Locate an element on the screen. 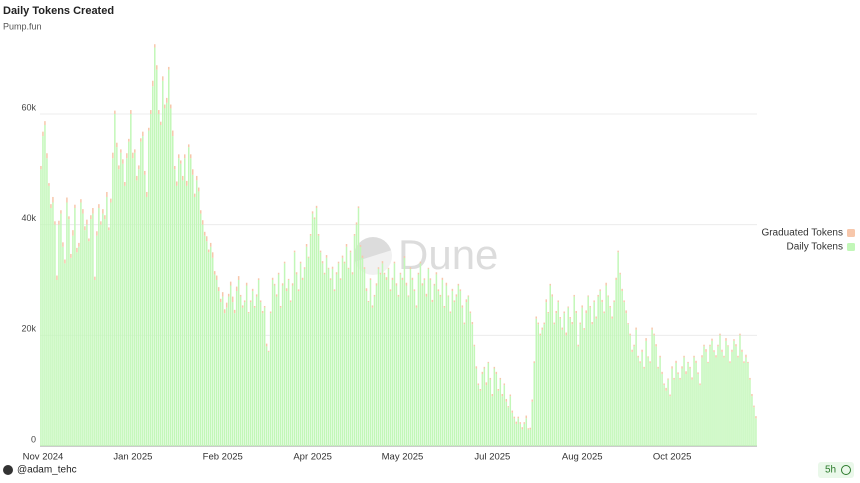 Image resolution: width=860 pixels, height=483 pixels. x-tick-label: Nov 2024 is located at coordinates (43, 457).